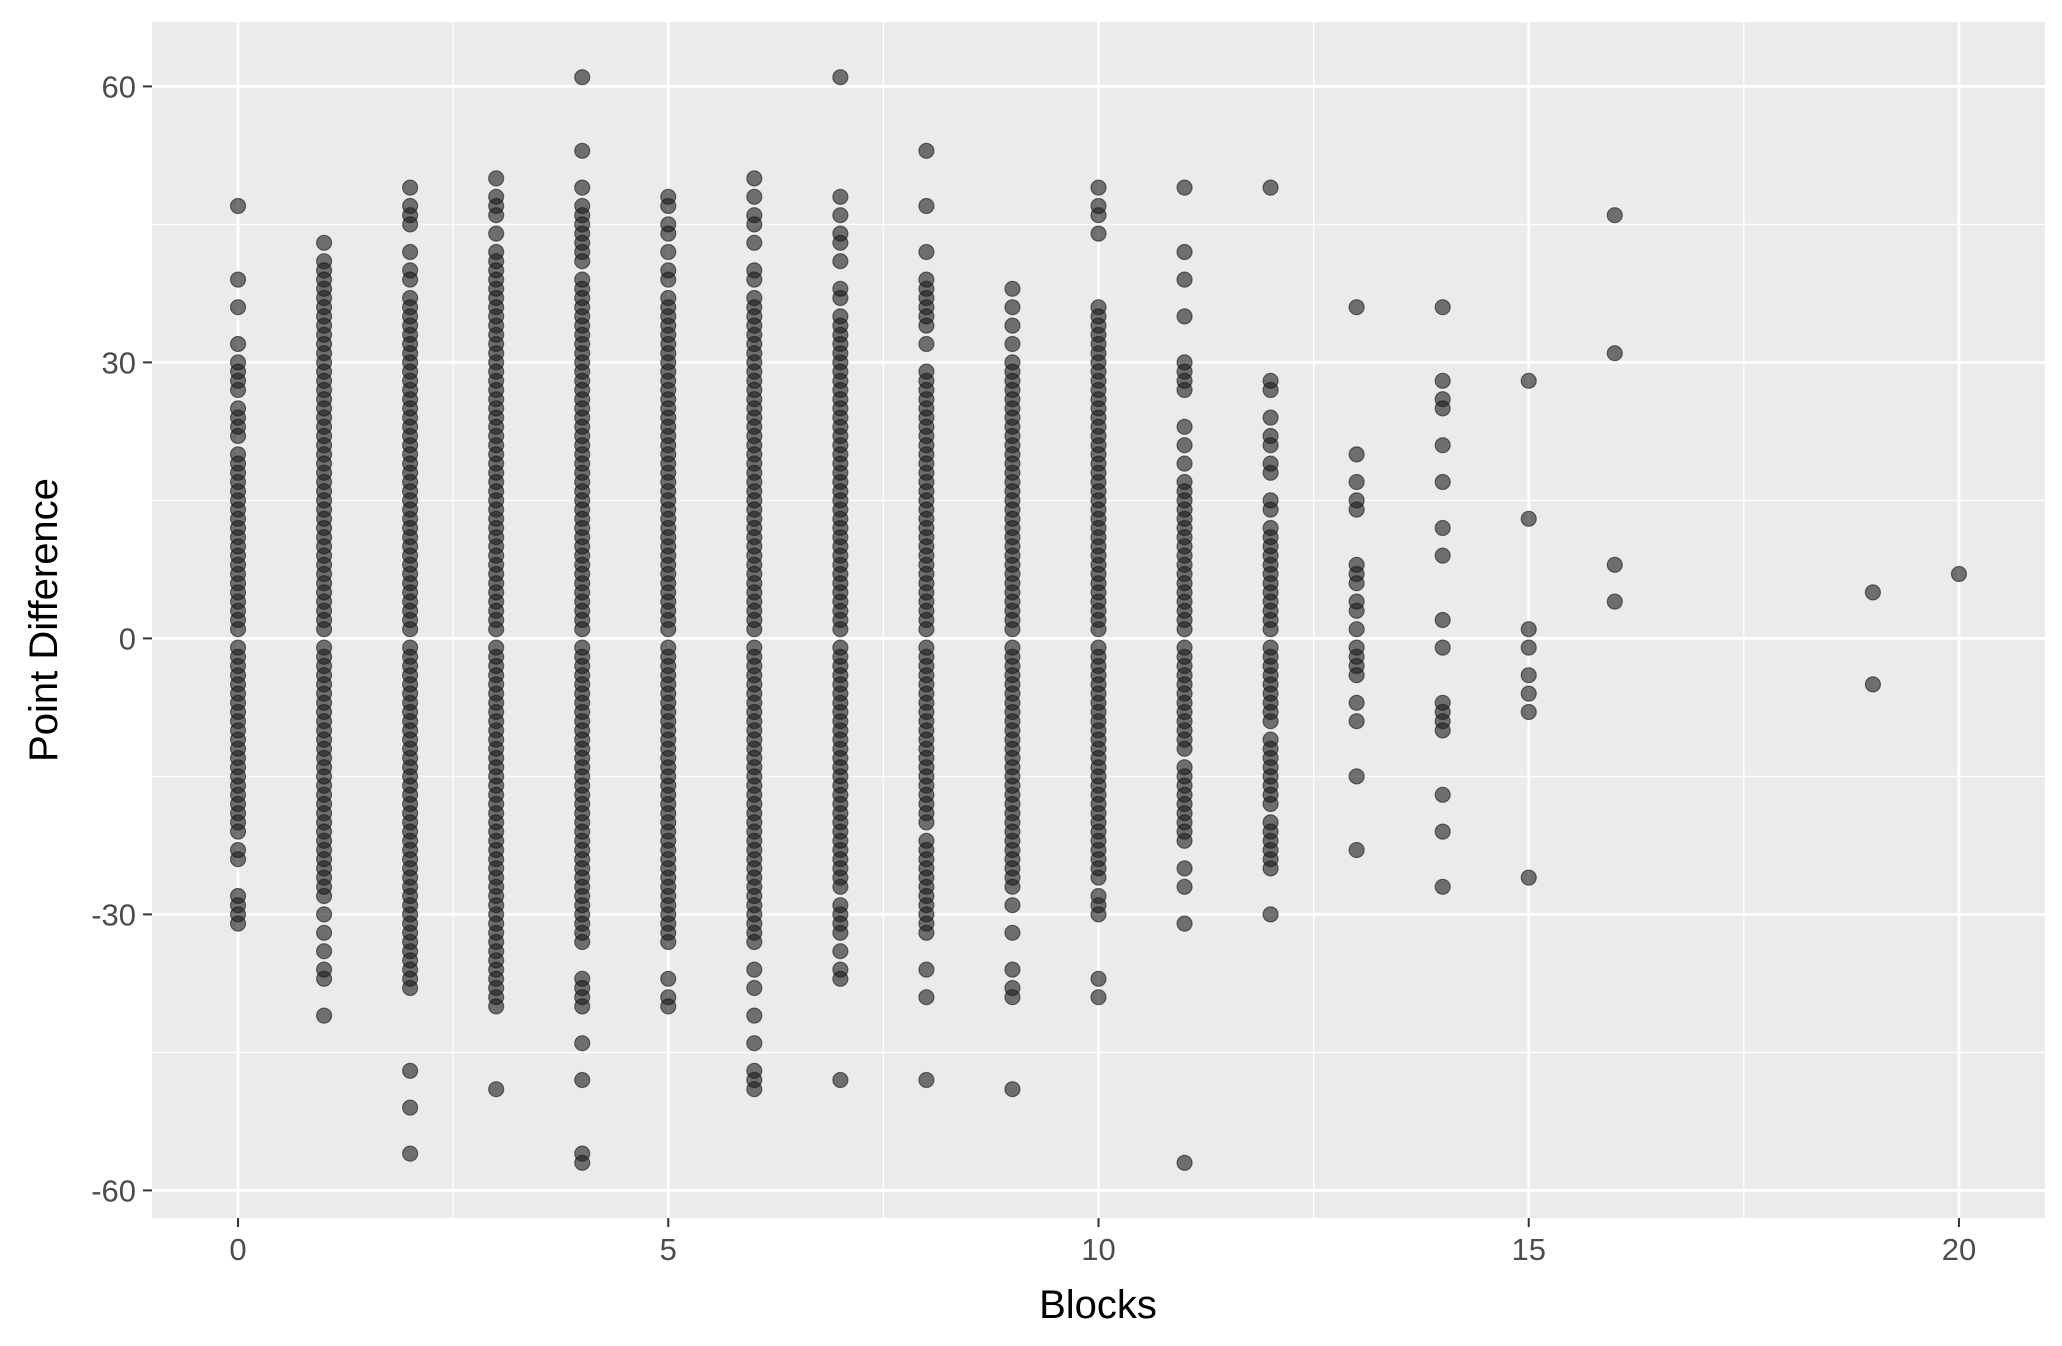 The width and height of the screenshot is (2062, 1346). Describe the element at coordinates (1098, 1305) in the screenshot. I see `x-axis-title: Blocks` at that location.